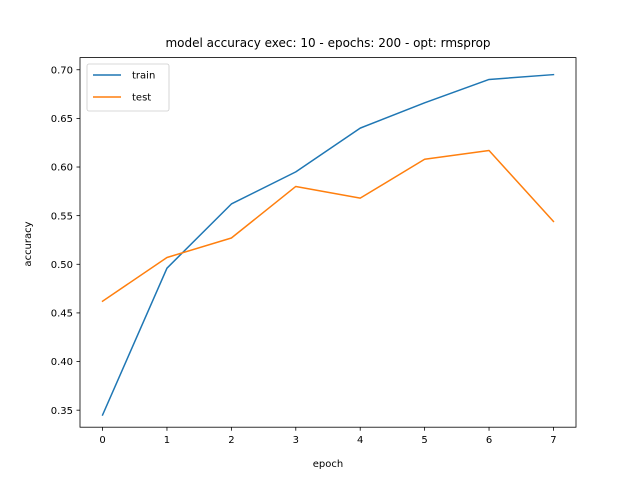 Image resolution: width=640 pixels, height=480 pixels. Describe the element at coordinates (62, 265) in the screenshot. I see `y-tick-label: 0.50` at that location.